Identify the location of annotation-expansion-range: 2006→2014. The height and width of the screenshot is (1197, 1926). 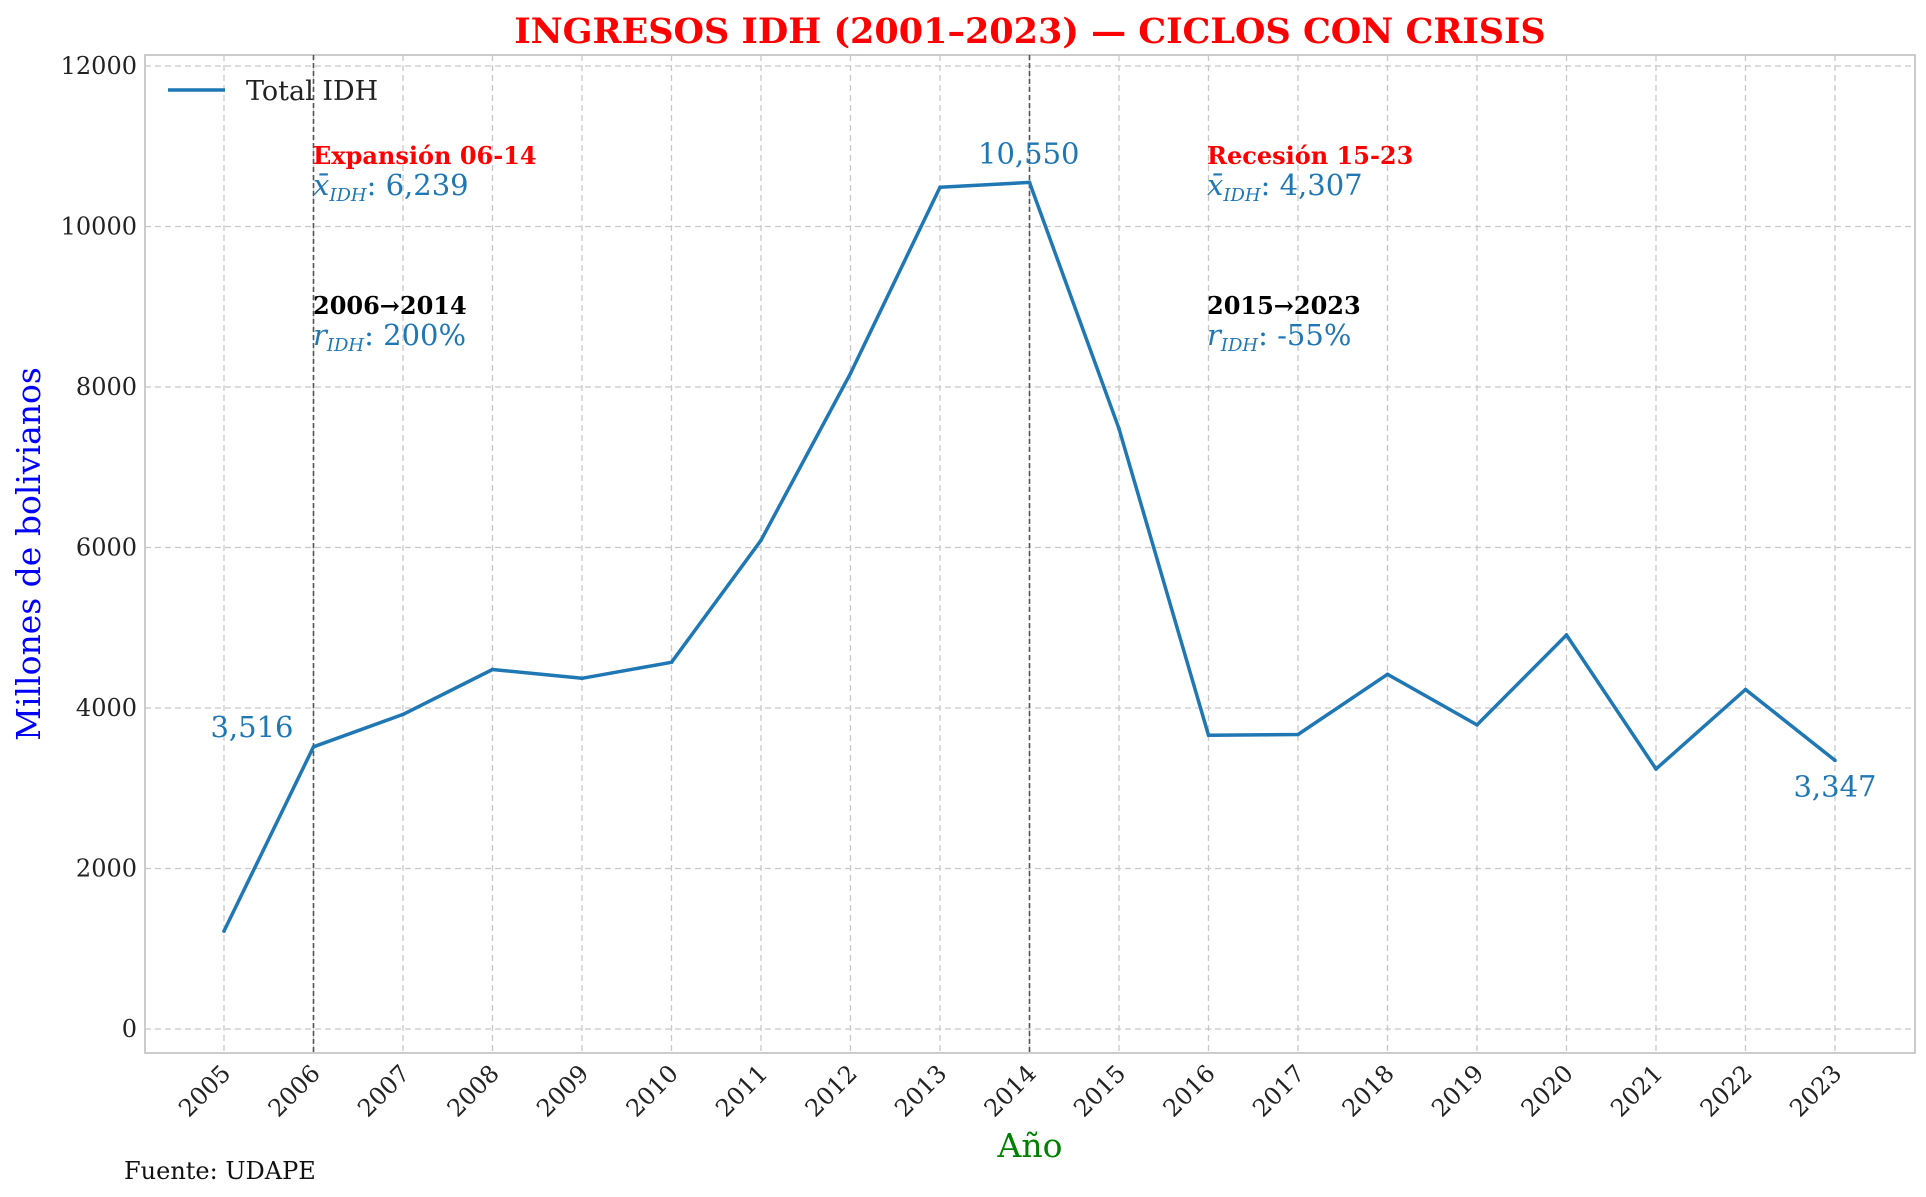
(390, 305).